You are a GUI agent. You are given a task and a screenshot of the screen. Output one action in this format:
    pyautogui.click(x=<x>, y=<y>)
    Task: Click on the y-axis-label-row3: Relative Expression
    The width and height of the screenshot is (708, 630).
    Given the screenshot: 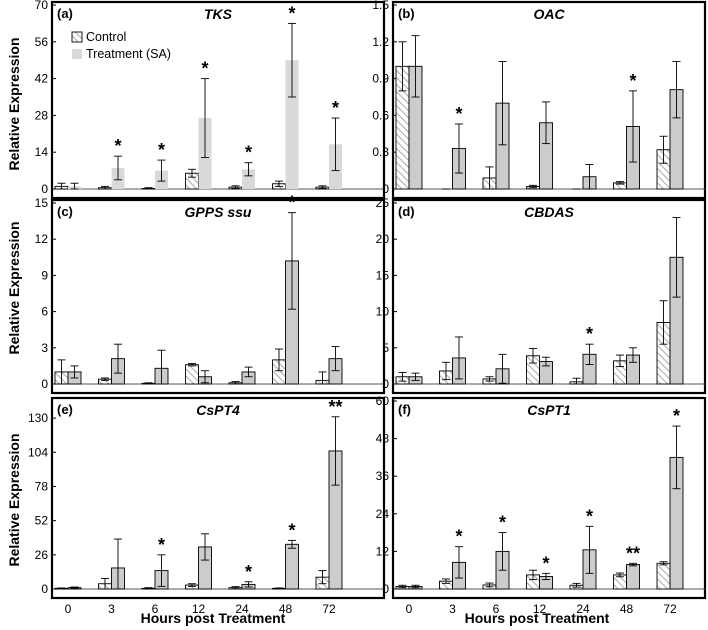 What is the action you would take?
    pyautogui.click(x=14, y=499)
    